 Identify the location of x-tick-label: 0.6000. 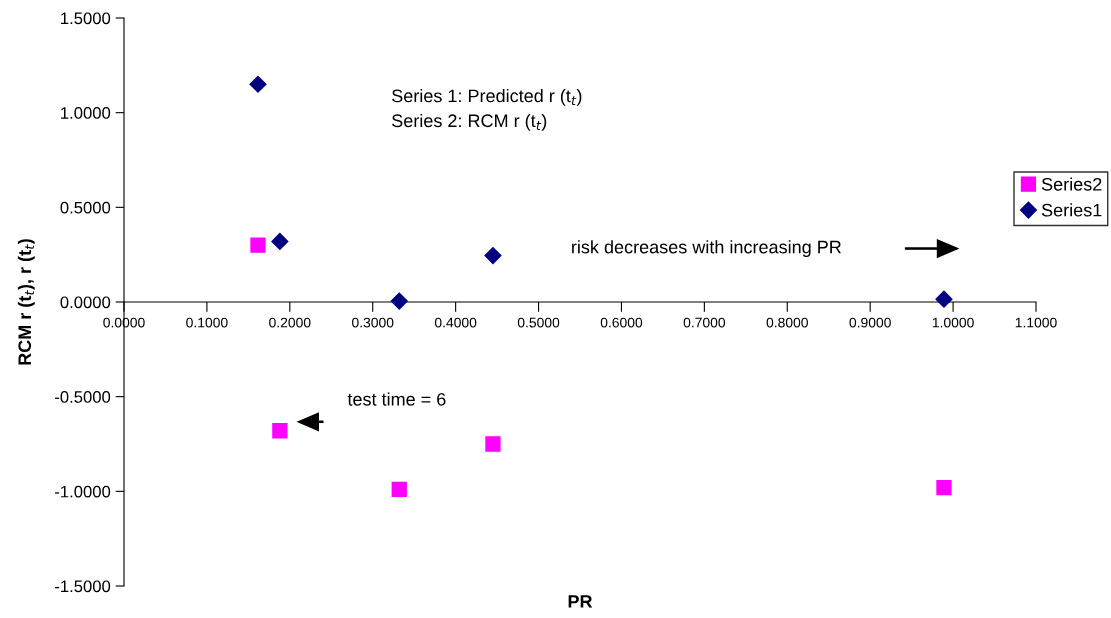
(621, 322).